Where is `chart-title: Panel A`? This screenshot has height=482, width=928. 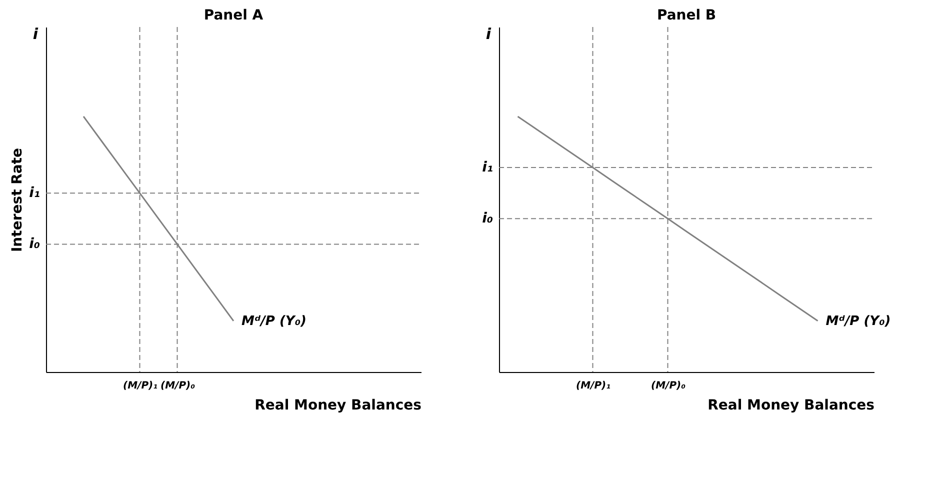 chart-title: Panel A is located at coordinates (234, 16).